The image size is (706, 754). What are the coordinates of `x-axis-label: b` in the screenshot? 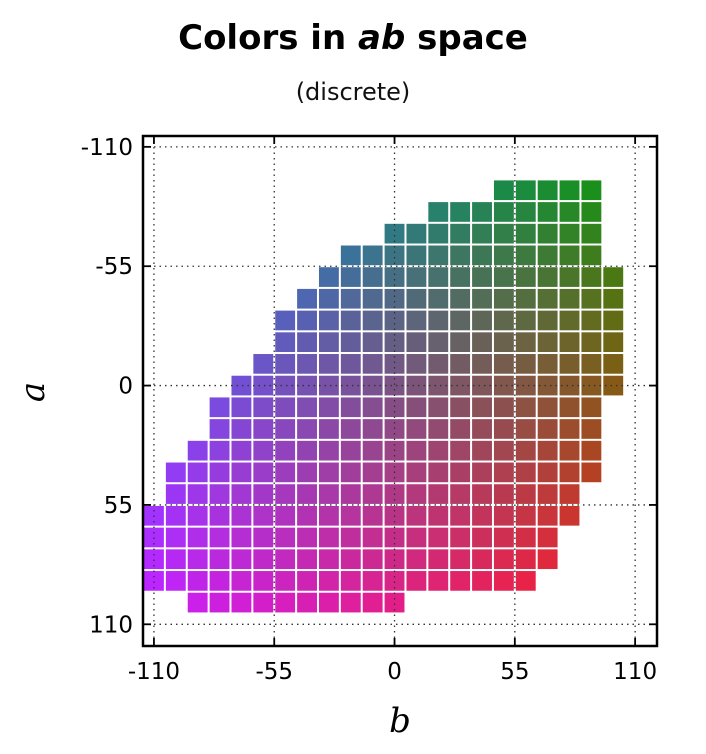 It's located at (400, 721).